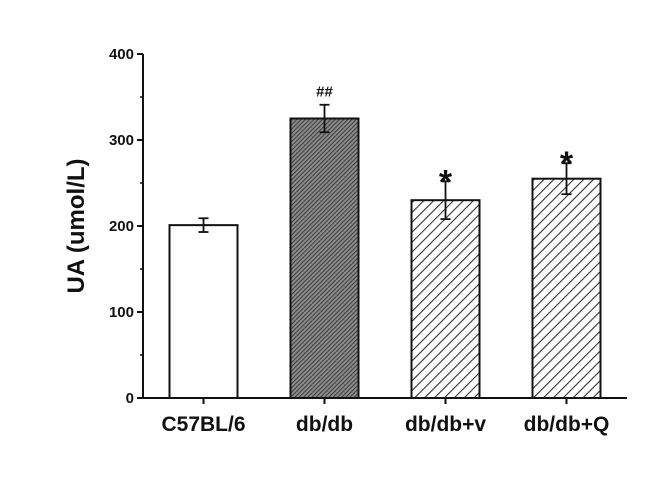 Image resolution: width=660 pixels, height=482 pixels. Describe the element at coordinates (121, 140) in the screenshot. I see `y-tick-label: 300` at that location.